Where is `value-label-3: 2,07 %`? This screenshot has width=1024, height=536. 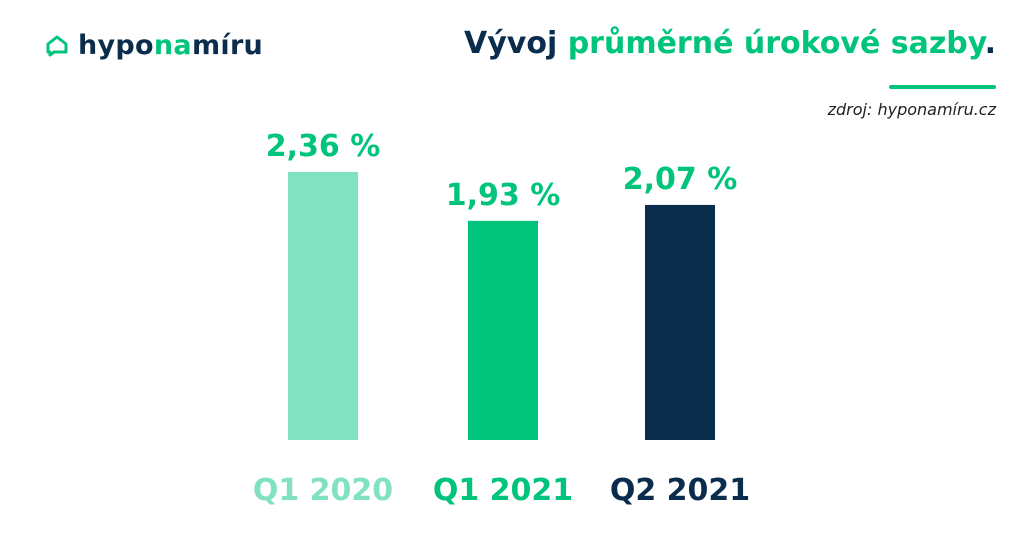 value-label-3: 2,07 % is located at coordinates (680, 179).